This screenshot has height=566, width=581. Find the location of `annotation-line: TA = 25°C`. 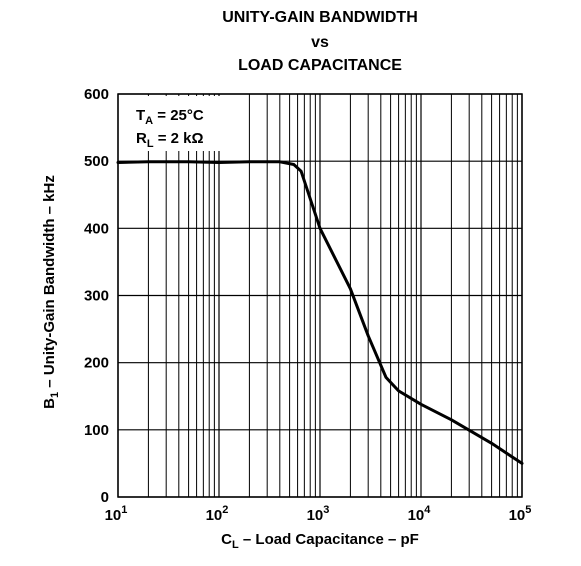

annotation-line: TA = 25°C is located at coordinates (170, 117).